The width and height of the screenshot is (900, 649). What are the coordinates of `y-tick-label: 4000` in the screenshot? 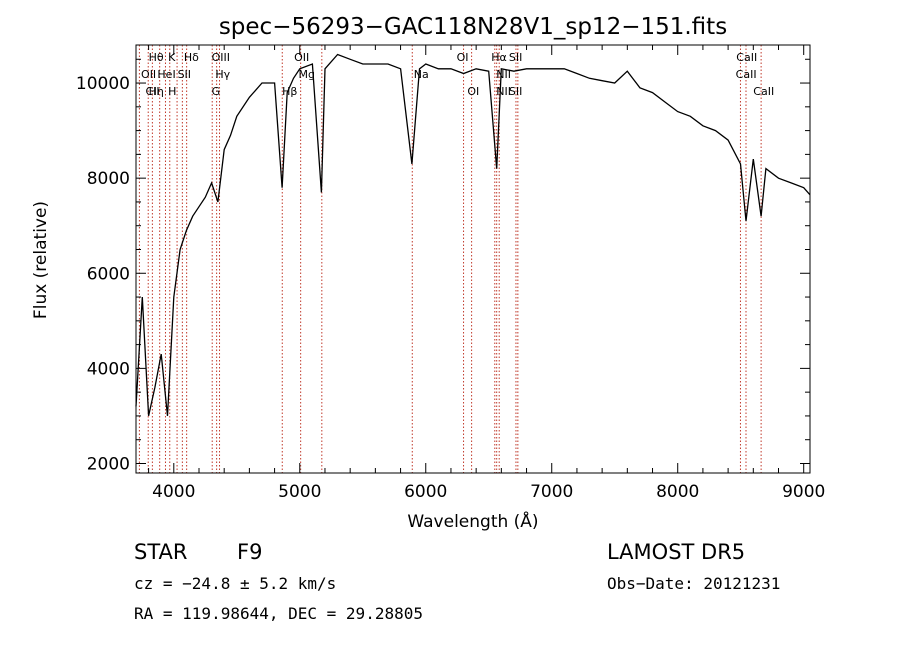 It's located at (108, 369).